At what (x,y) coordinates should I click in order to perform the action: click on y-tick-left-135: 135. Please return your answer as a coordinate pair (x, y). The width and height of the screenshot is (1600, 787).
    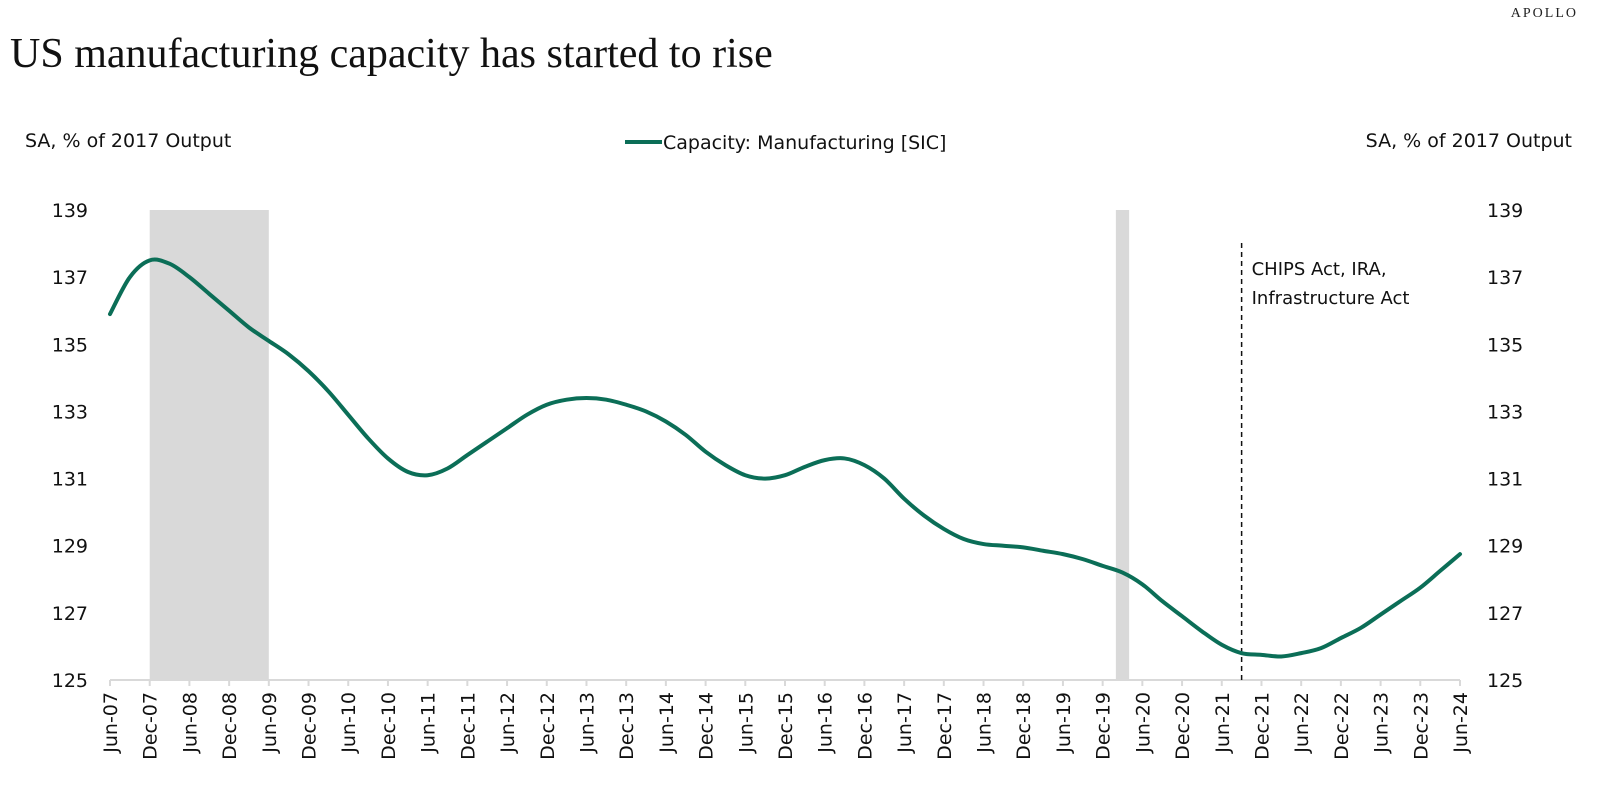
    Looking at the image, I should click on (70, 345).